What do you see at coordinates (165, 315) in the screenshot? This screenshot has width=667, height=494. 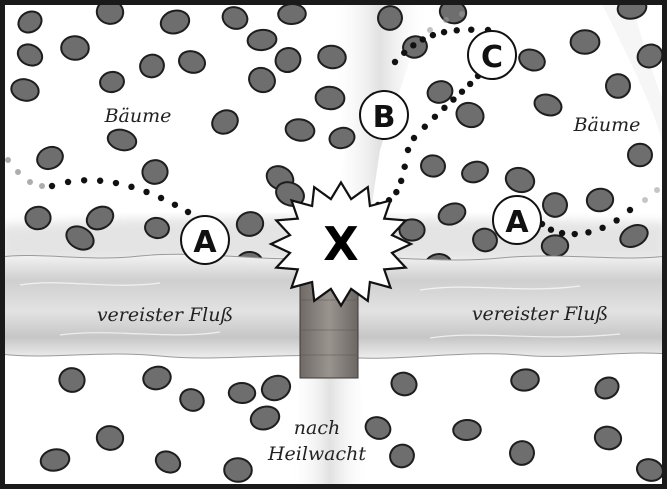 I see `label-river-left: vereister Fluß` at bounding box center [165, 315].